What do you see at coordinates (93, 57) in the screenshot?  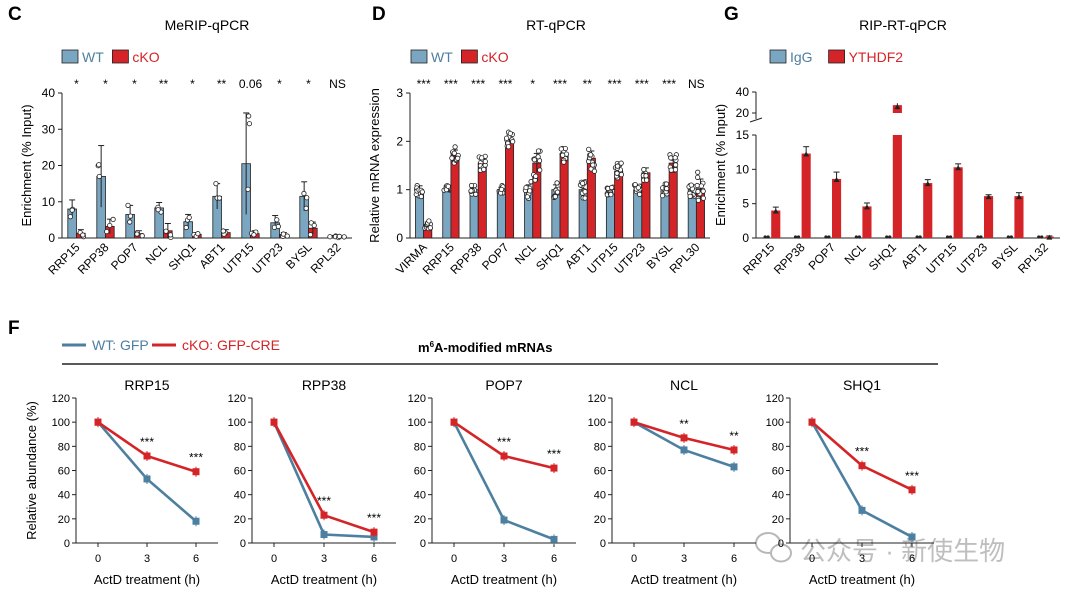 I see `legend-label: WT` at bounding box center [93, 57].